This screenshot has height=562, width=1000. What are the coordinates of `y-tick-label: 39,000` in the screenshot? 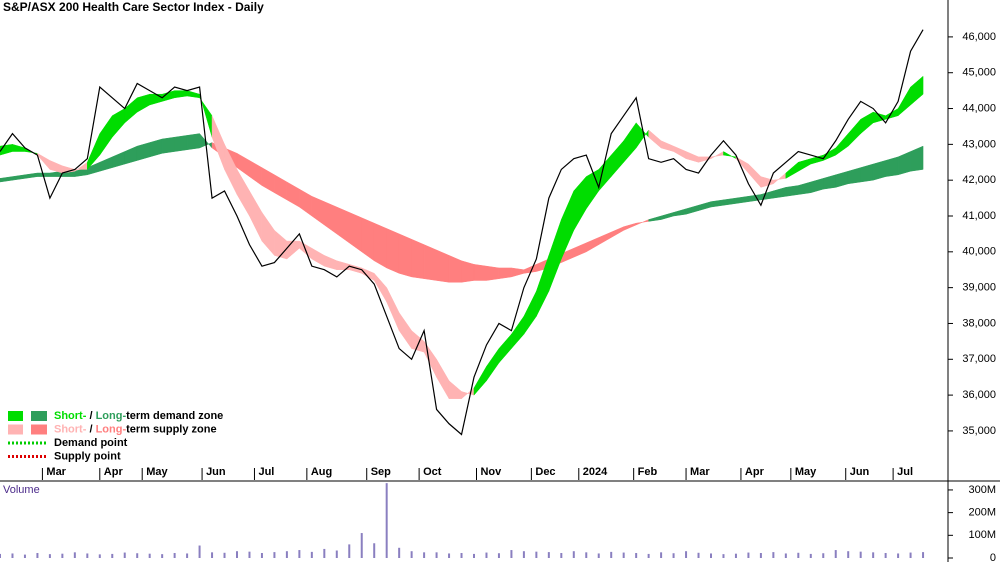 It's located at (979, 288).